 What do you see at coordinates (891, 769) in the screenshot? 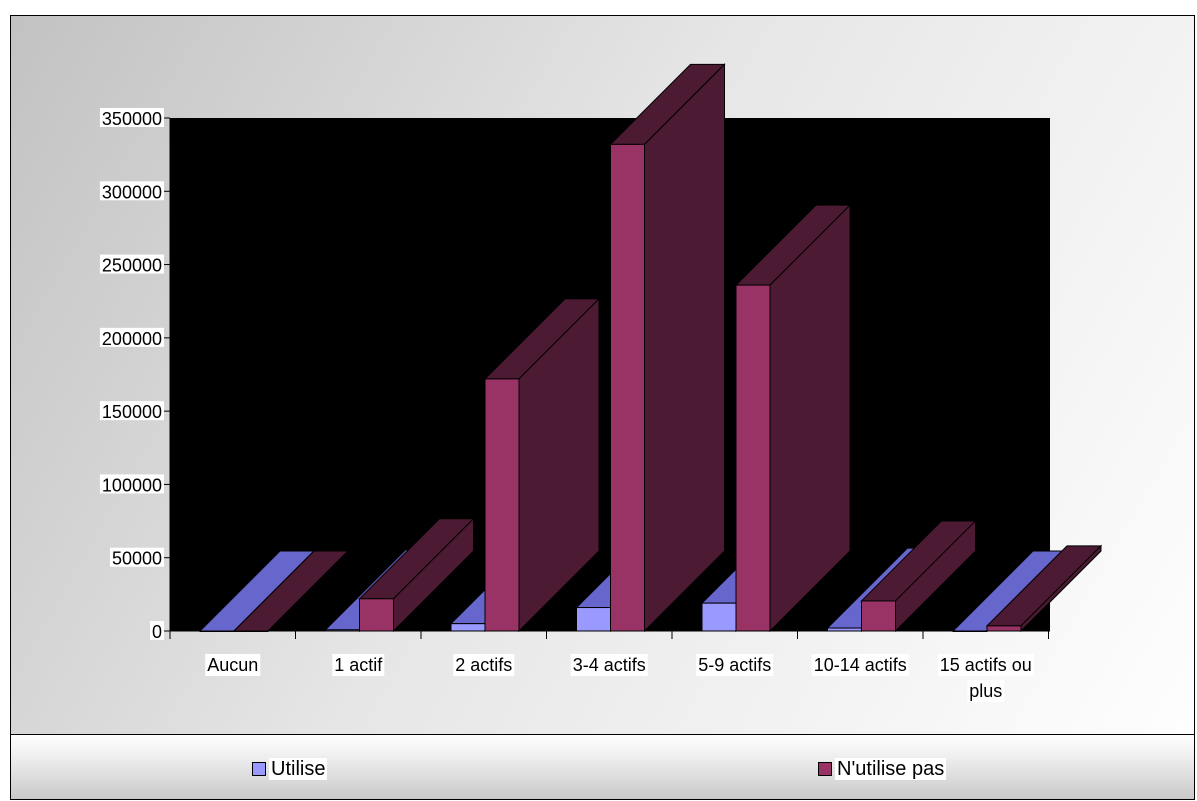
I see `legend-label-nutilise: N'utilise pas` at bounding box center [891, 769].